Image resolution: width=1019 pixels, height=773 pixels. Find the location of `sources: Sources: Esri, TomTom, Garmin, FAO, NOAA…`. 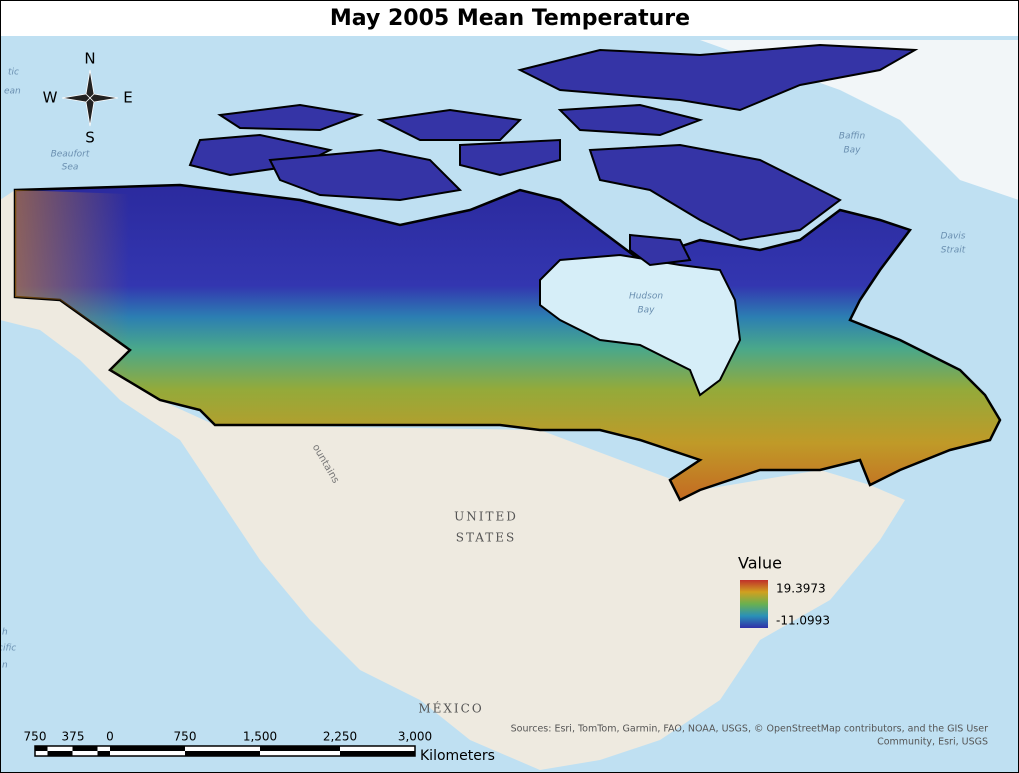

sources: Sources: Esri, TomTom, Garmin, FAO, NOAA… is located at coordinates (749, 729).